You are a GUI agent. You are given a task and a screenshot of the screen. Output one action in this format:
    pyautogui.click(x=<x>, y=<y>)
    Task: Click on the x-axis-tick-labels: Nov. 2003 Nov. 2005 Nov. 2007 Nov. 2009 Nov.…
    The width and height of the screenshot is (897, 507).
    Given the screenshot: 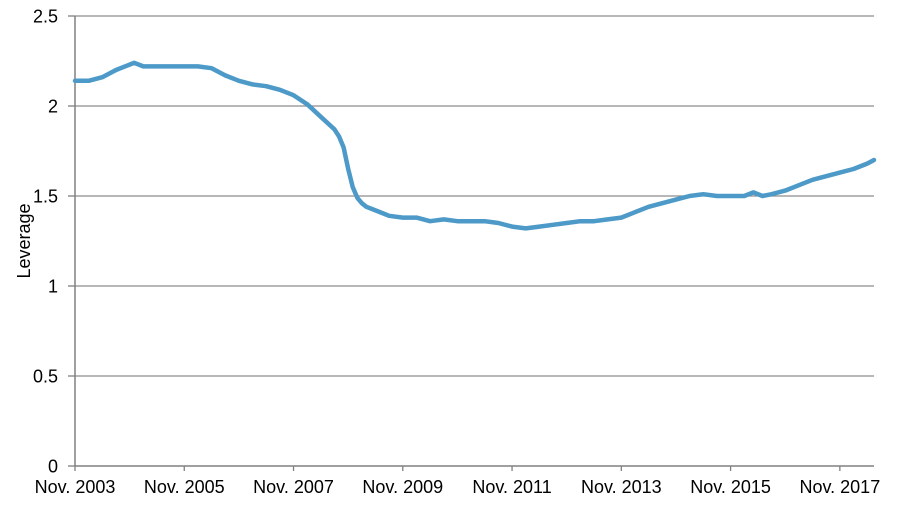 What is the action you would take?
    pyautogui.click(x=458, y=487)
    